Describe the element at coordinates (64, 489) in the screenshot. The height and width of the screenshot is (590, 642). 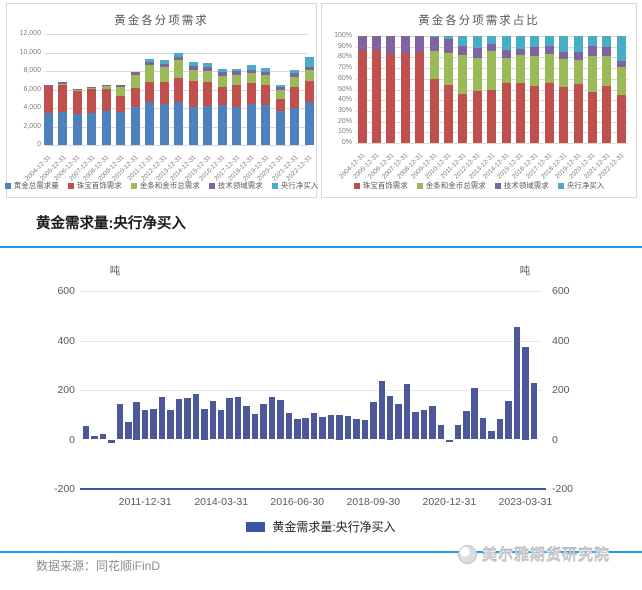
I see `y-axis-tick-label: -200` at that location.